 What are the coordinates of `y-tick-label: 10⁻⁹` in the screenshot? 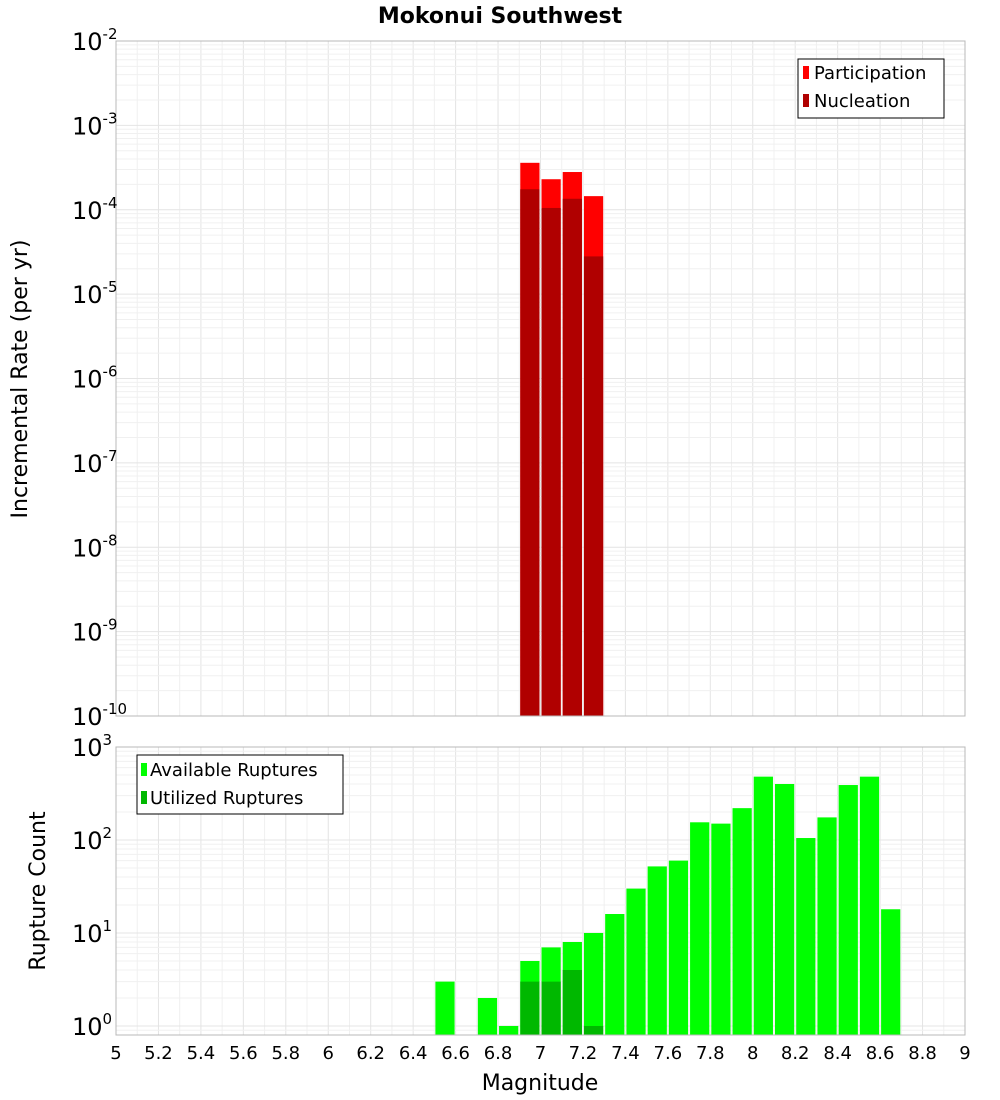 It's located at (95, 631).